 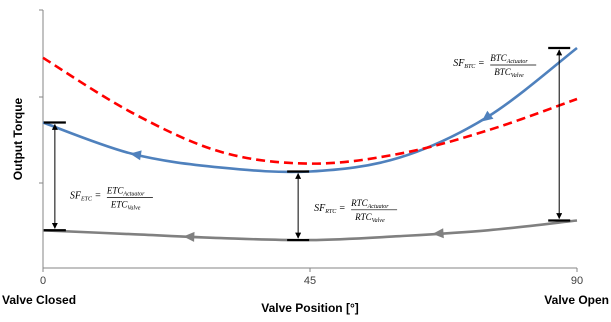 I want to click on equation-lhs: SFBTC =, so click(x=468, y=64).